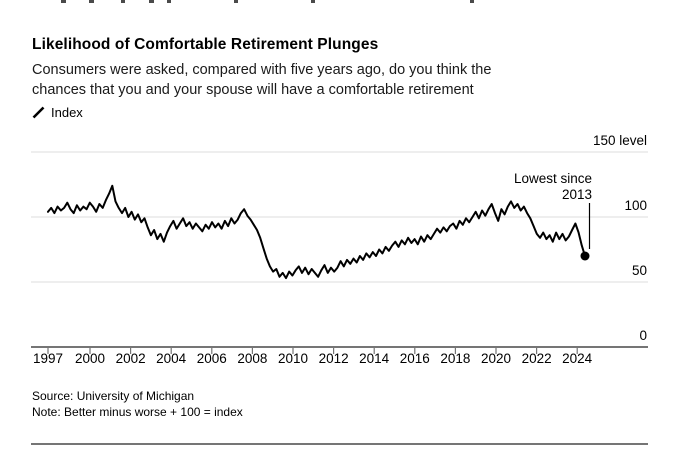 This screenshot has height=454, width=698. What do you see at coordinates (374, 358) in the screenshot?
I see `x-axis-tick-label: 2014` at bounding box center [374, 358].